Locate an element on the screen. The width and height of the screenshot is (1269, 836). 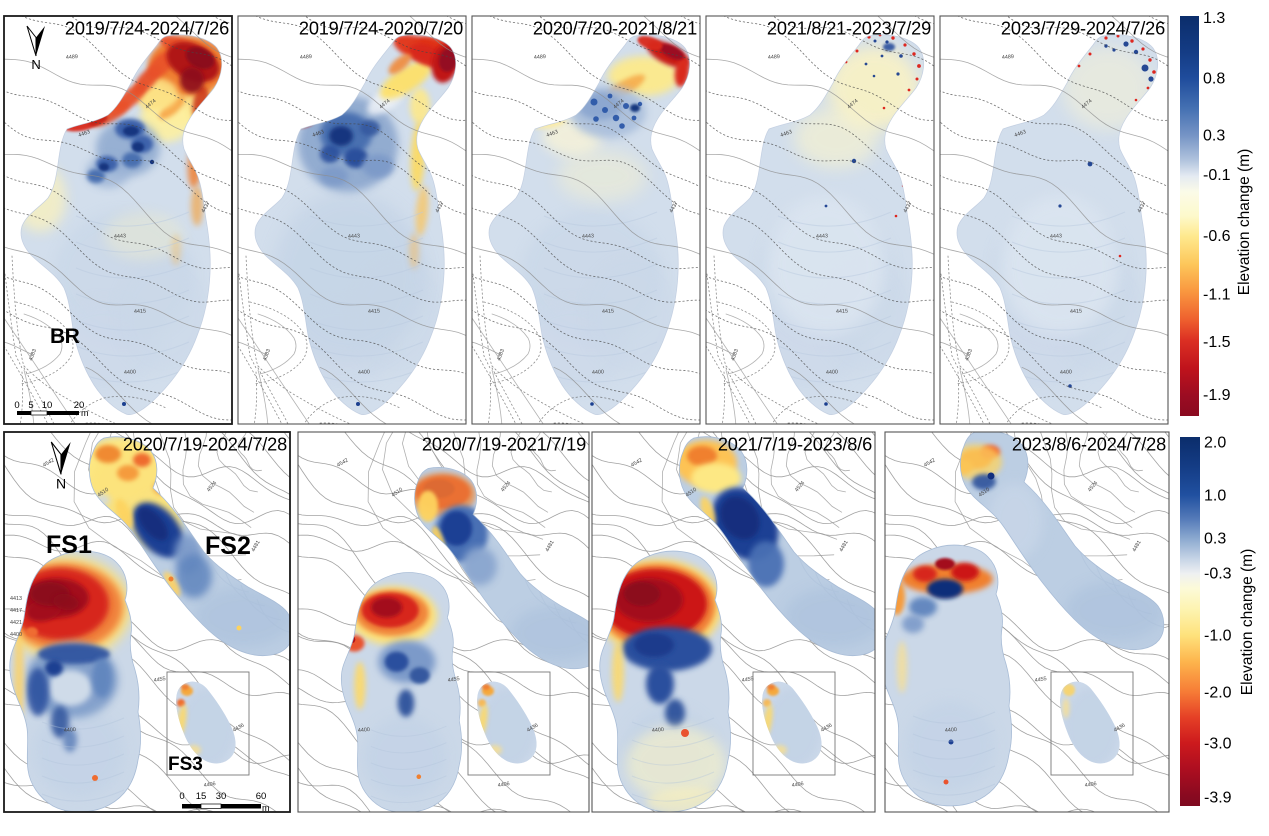
svg-text: 4421 is located at coordinates (16, 623).